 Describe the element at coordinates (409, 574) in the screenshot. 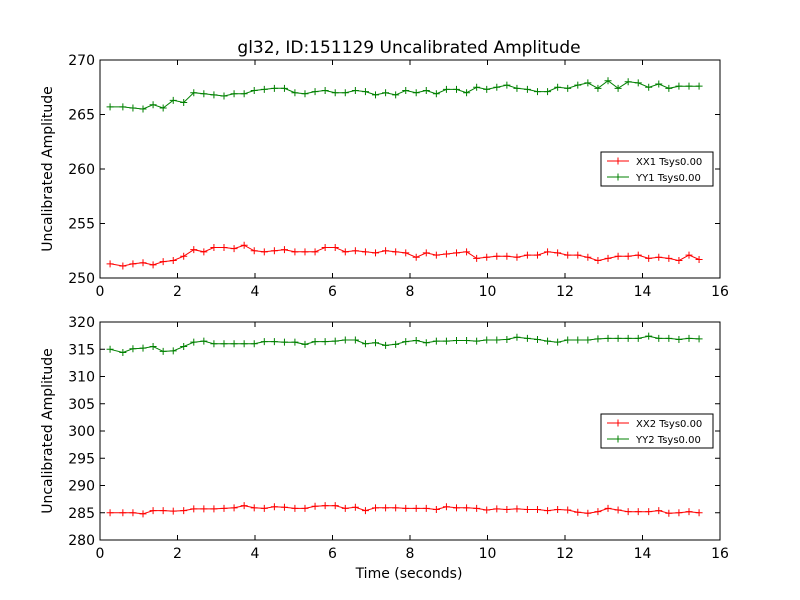

I see `x-axis-label: Time (seconds)` at that location.